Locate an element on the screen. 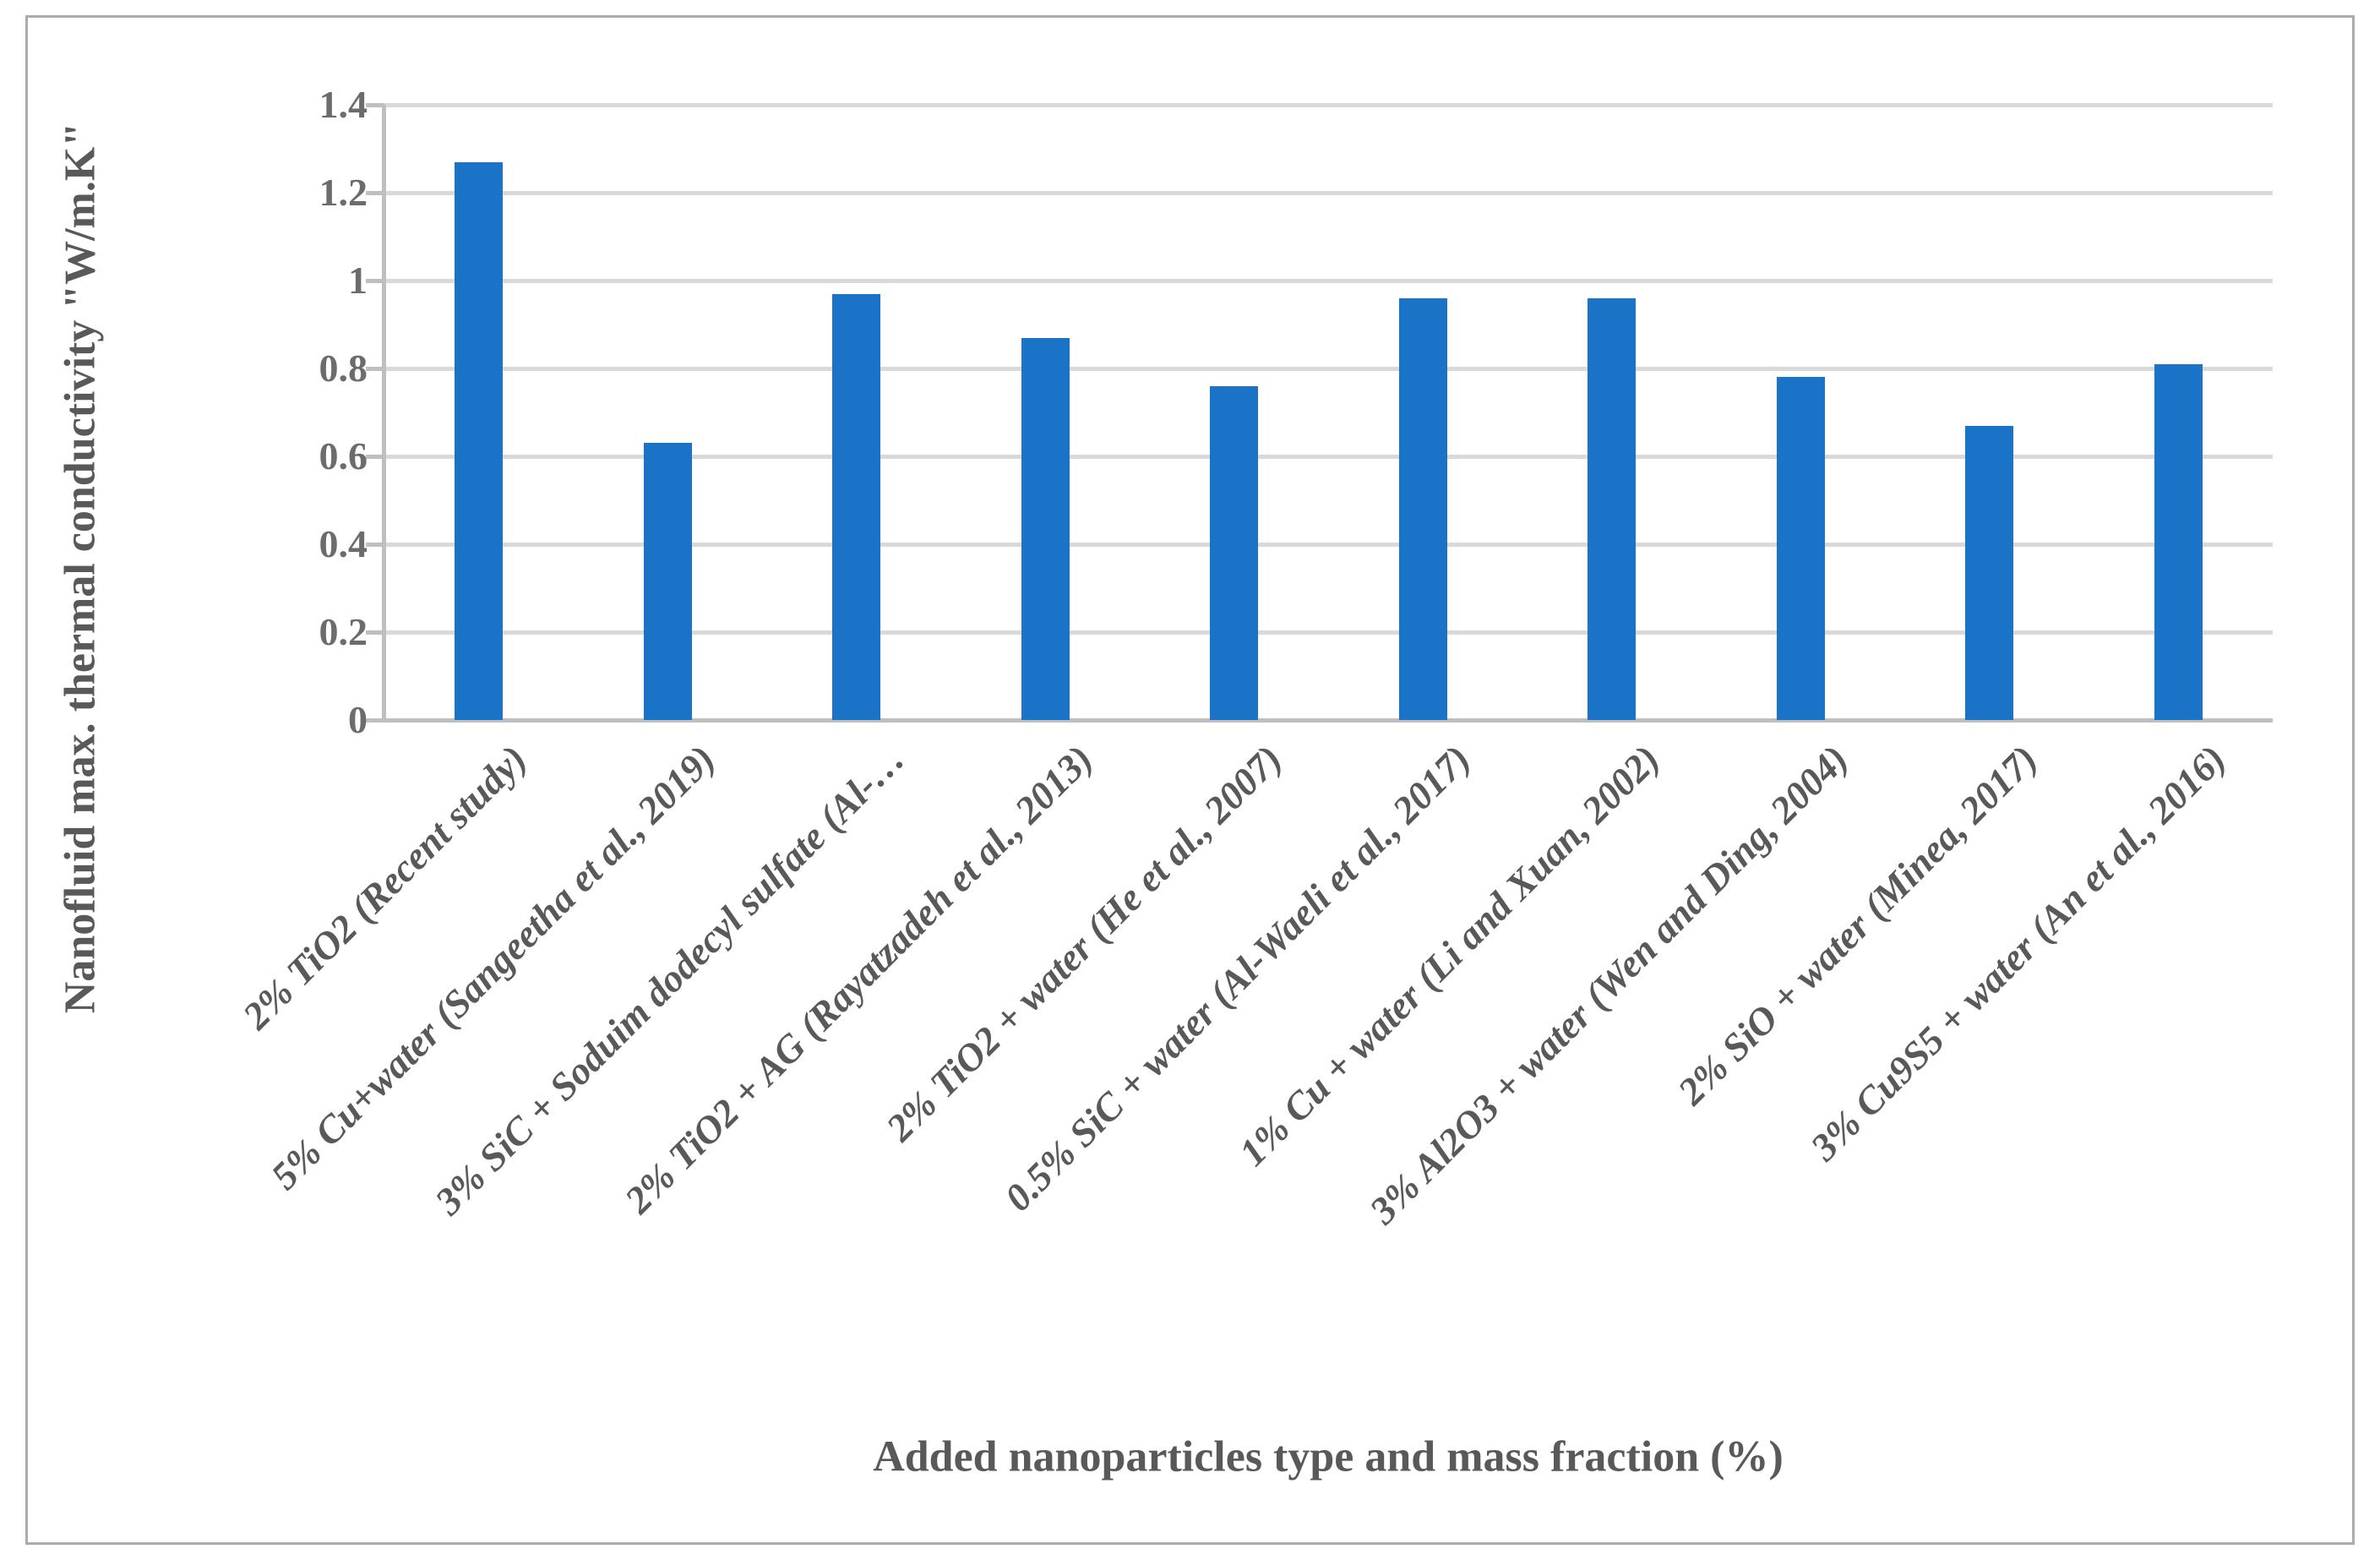 Image resolution: width=2380 pixels, height=1560 pixels. y-tick-label: 0.2 is located at coordinates (343, 631).